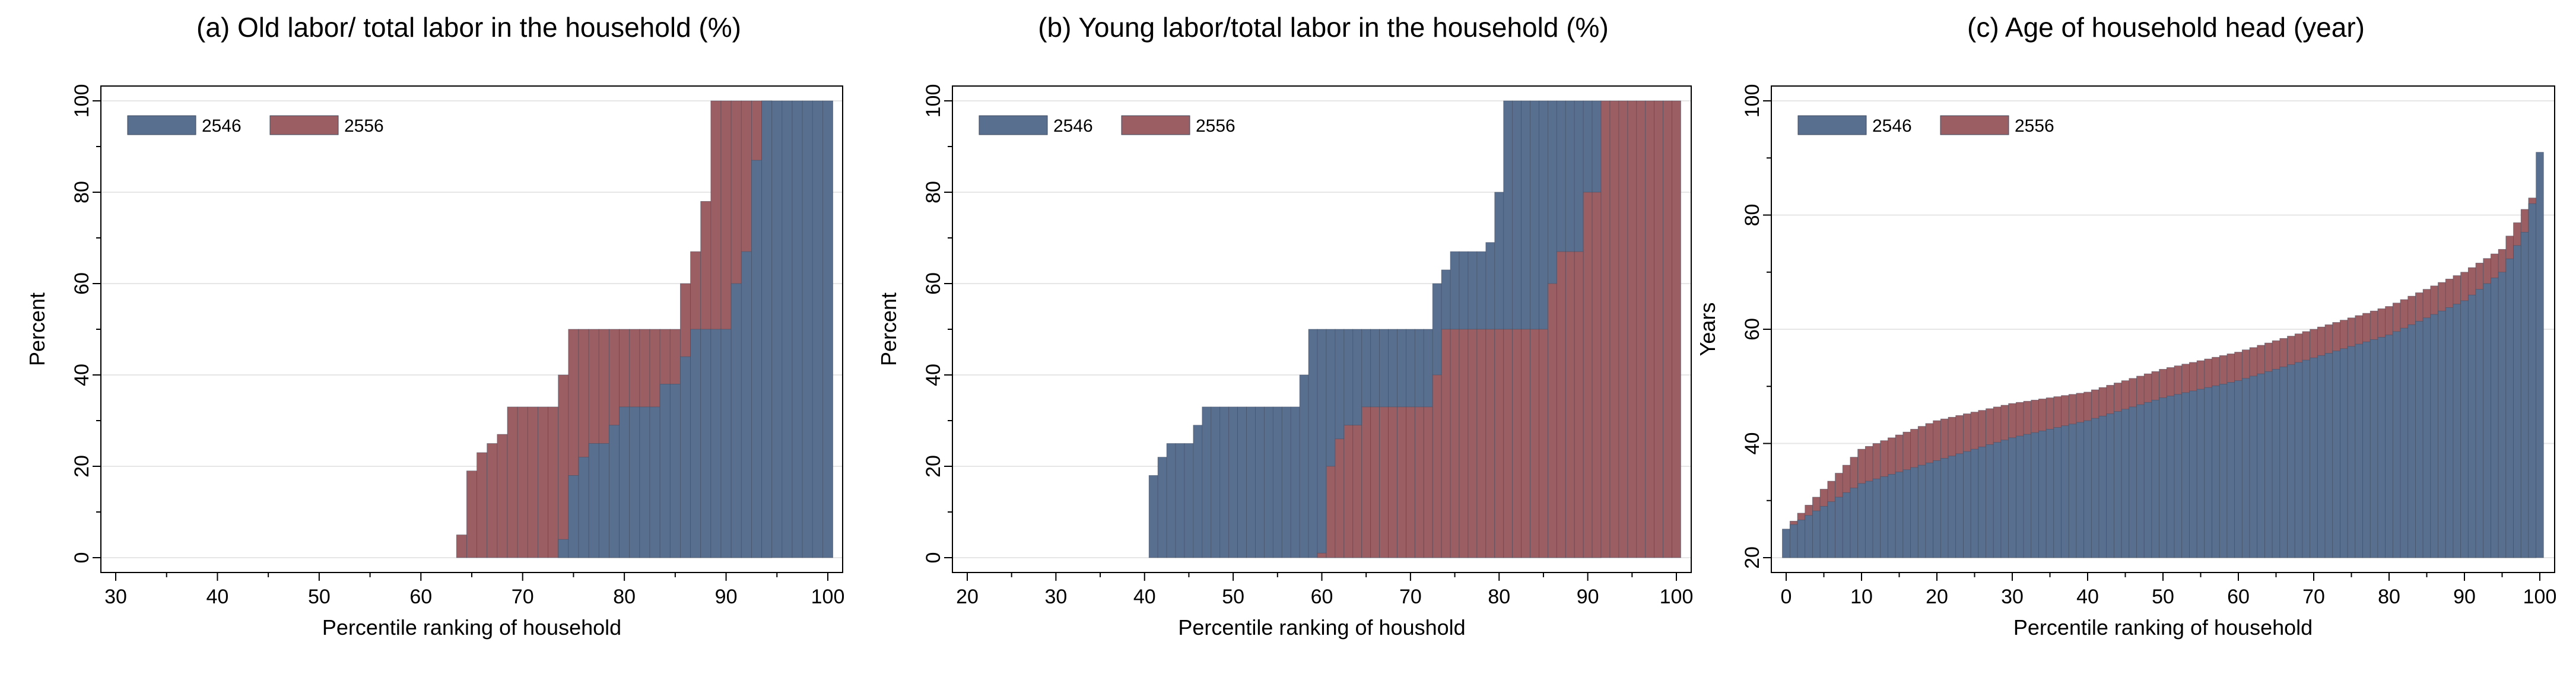  What do you see at coordinates (889, 329) in the screenshot?
I see `y-axis-label: Percent` at bounding box center [889, 329].